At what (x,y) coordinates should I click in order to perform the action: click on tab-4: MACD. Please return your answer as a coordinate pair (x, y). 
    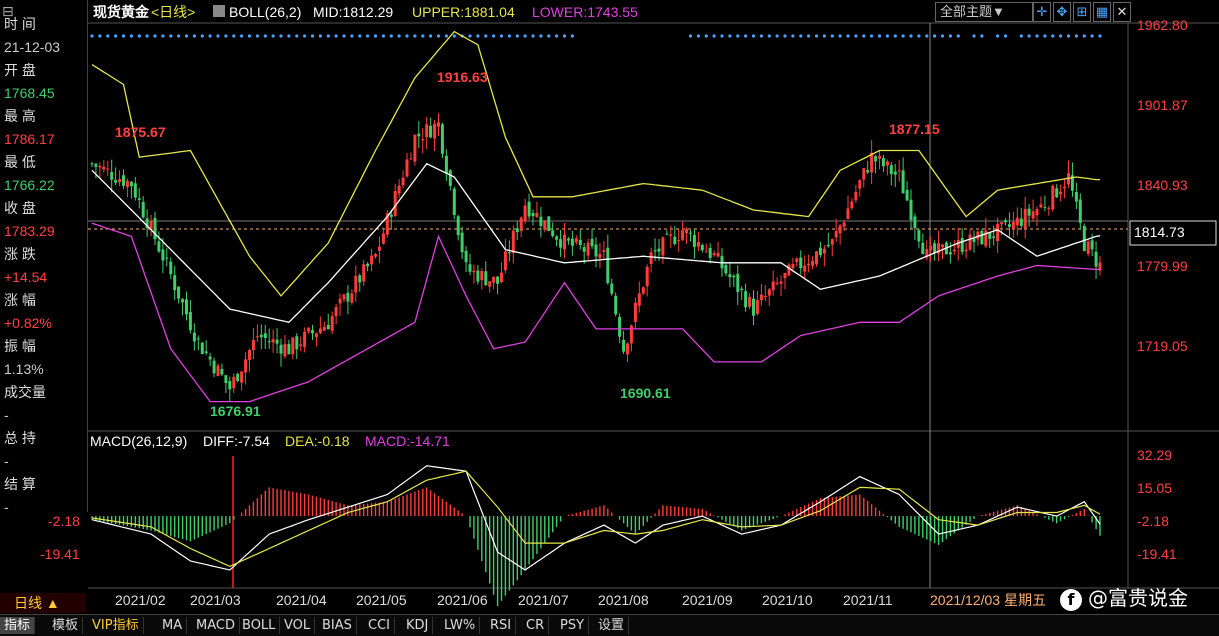
    Looking at the image, I should click on (216, 625).